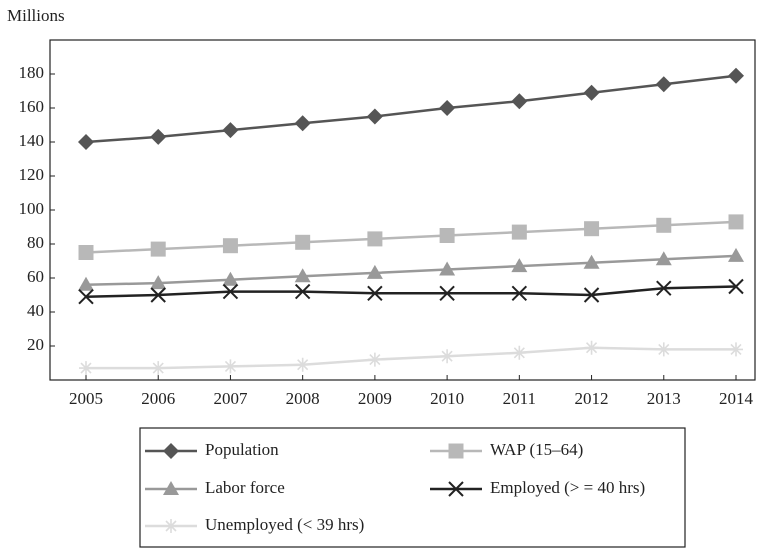 This screenshot has width=764, height=551. What do you see at coordinates (35, 276) in the screenshot?
I see `y-tick-label: 60` at bounding box center [35, 276].